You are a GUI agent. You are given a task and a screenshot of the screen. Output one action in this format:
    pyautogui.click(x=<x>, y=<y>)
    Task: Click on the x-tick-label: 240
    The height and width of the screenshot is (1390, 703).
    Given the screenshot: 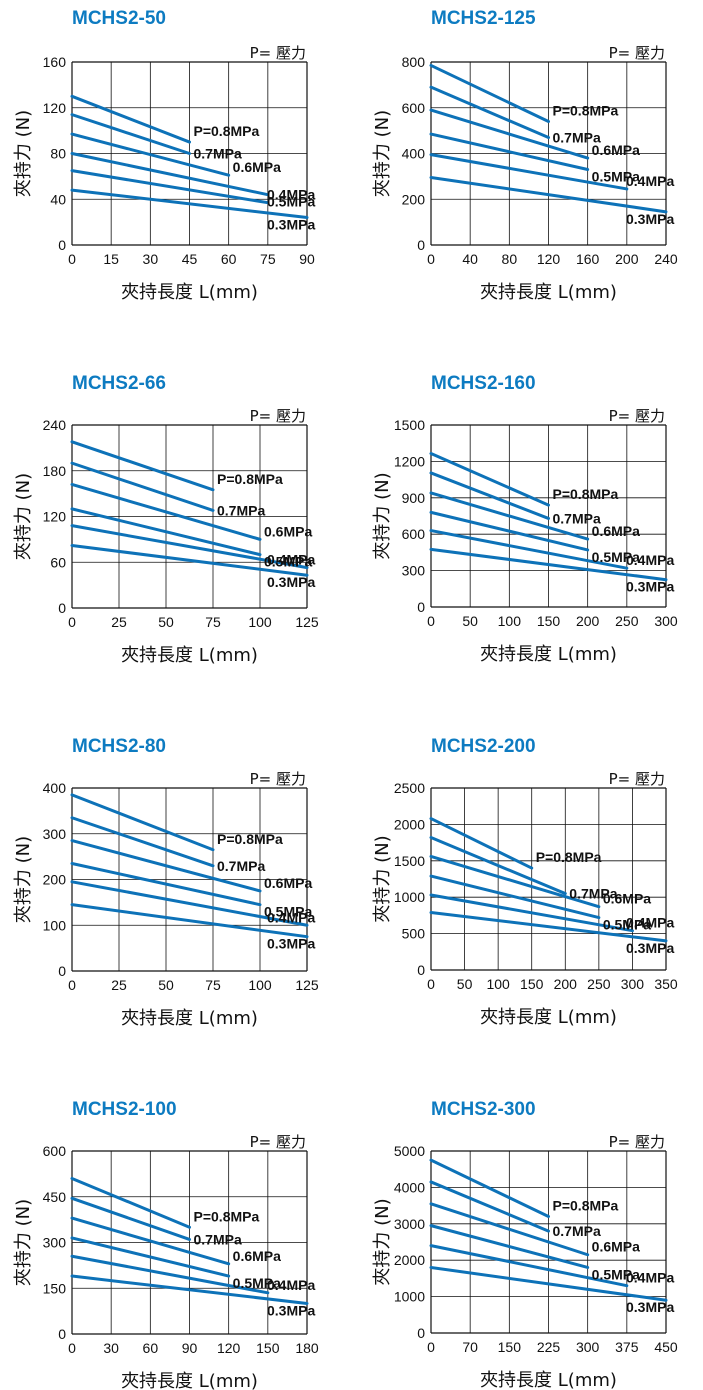 What is the action you would take?
    pyautogui.click(x=666, y=259)
    